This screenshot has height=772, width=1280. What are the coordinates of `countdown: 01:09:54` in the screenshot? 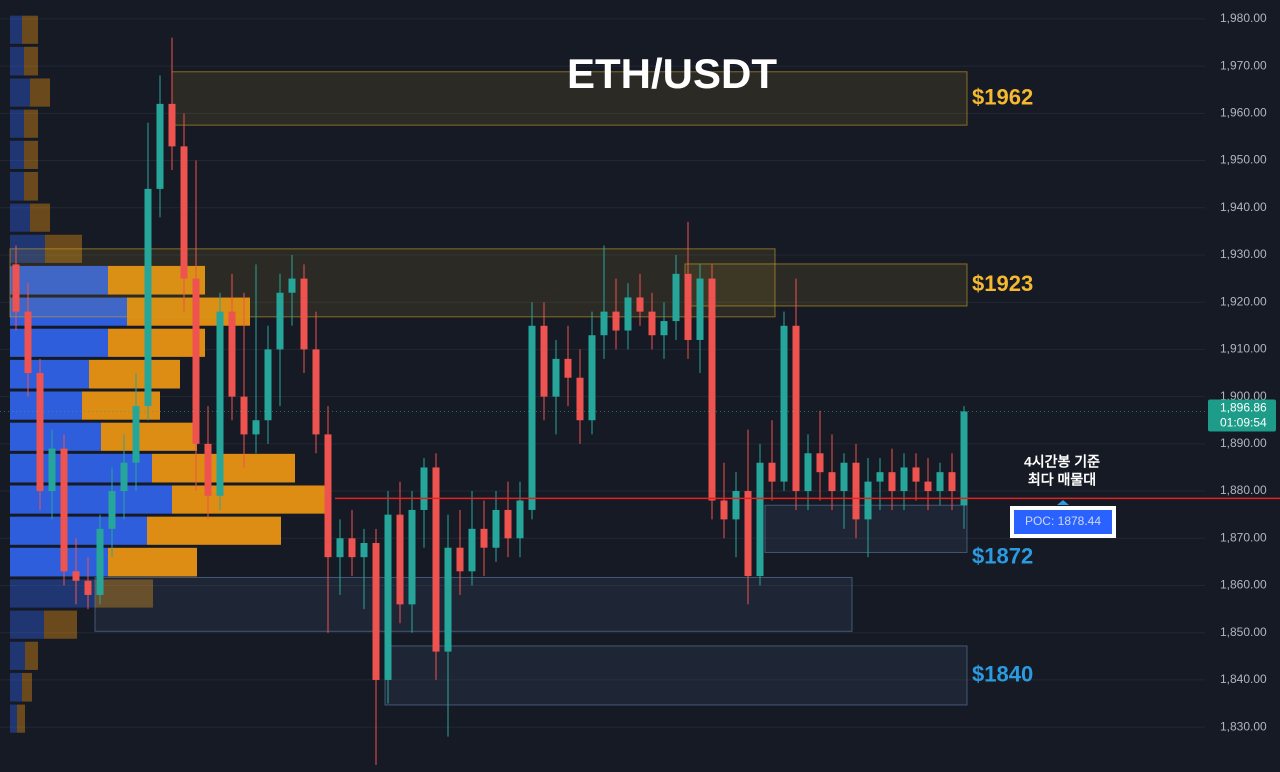 It's located at (1243, 423).